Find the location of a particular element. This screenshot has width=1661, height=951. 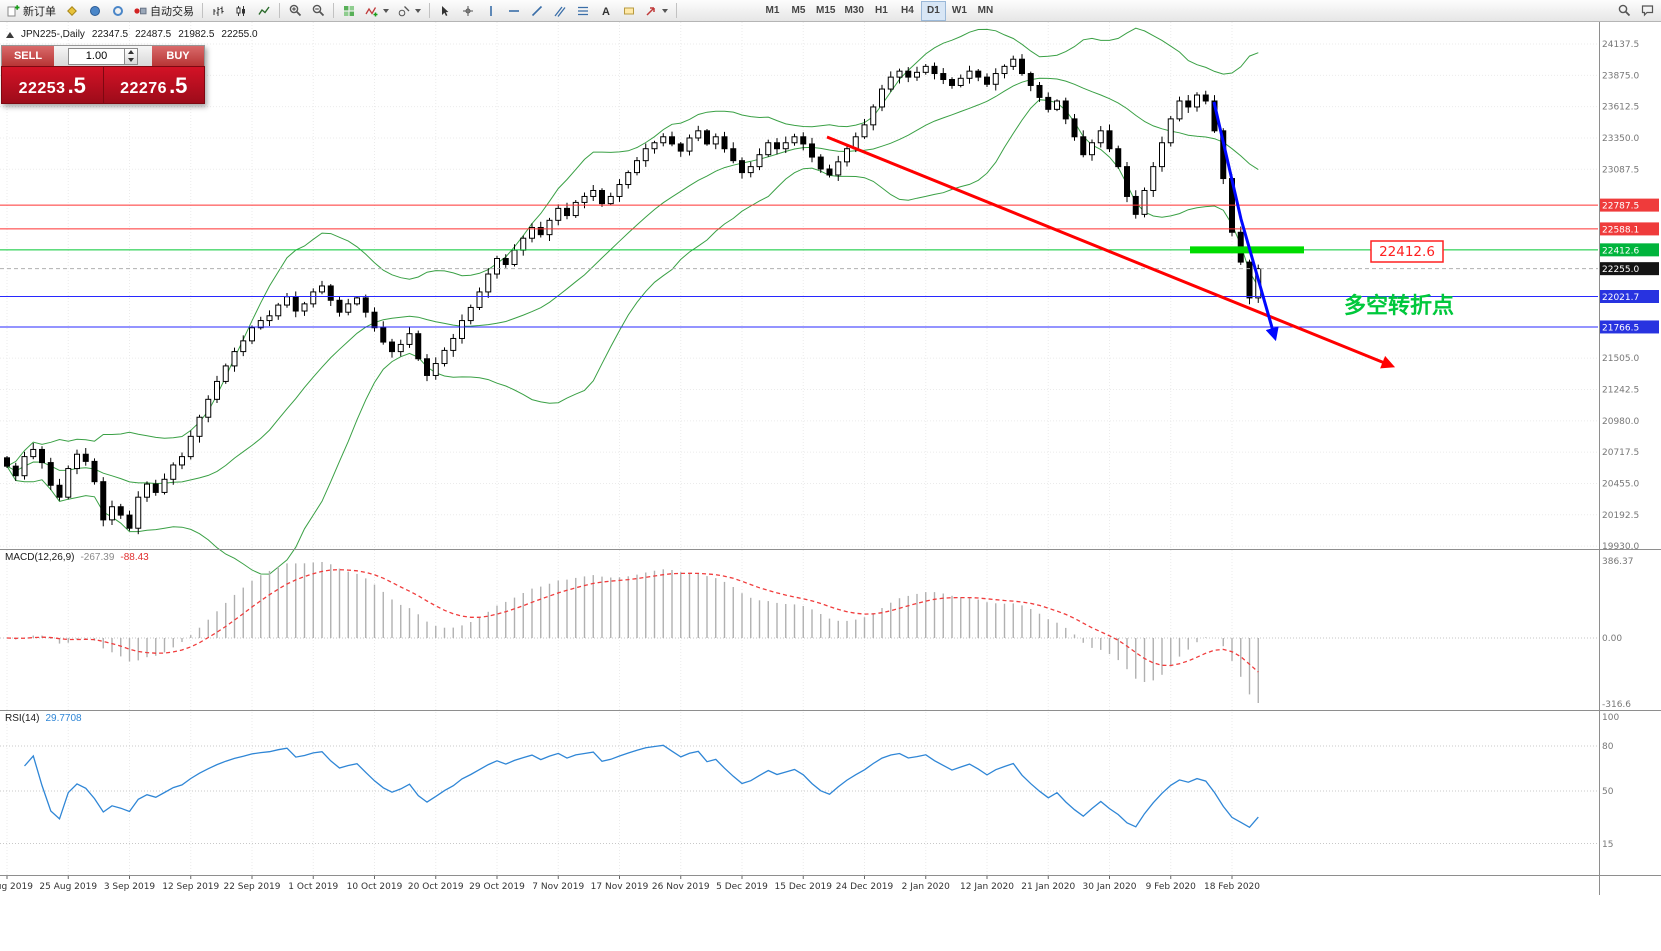

search-button is located at coordinates (1624, 11).